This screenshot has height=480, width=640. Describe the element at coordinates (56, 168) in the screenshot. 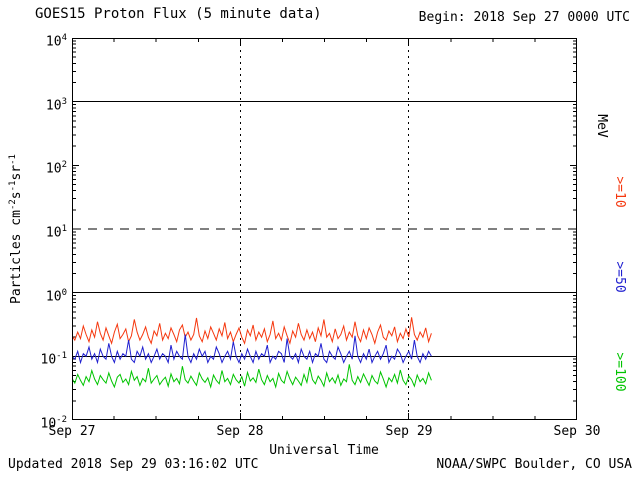

I see `y-tick-1e2: 10²` at that location.